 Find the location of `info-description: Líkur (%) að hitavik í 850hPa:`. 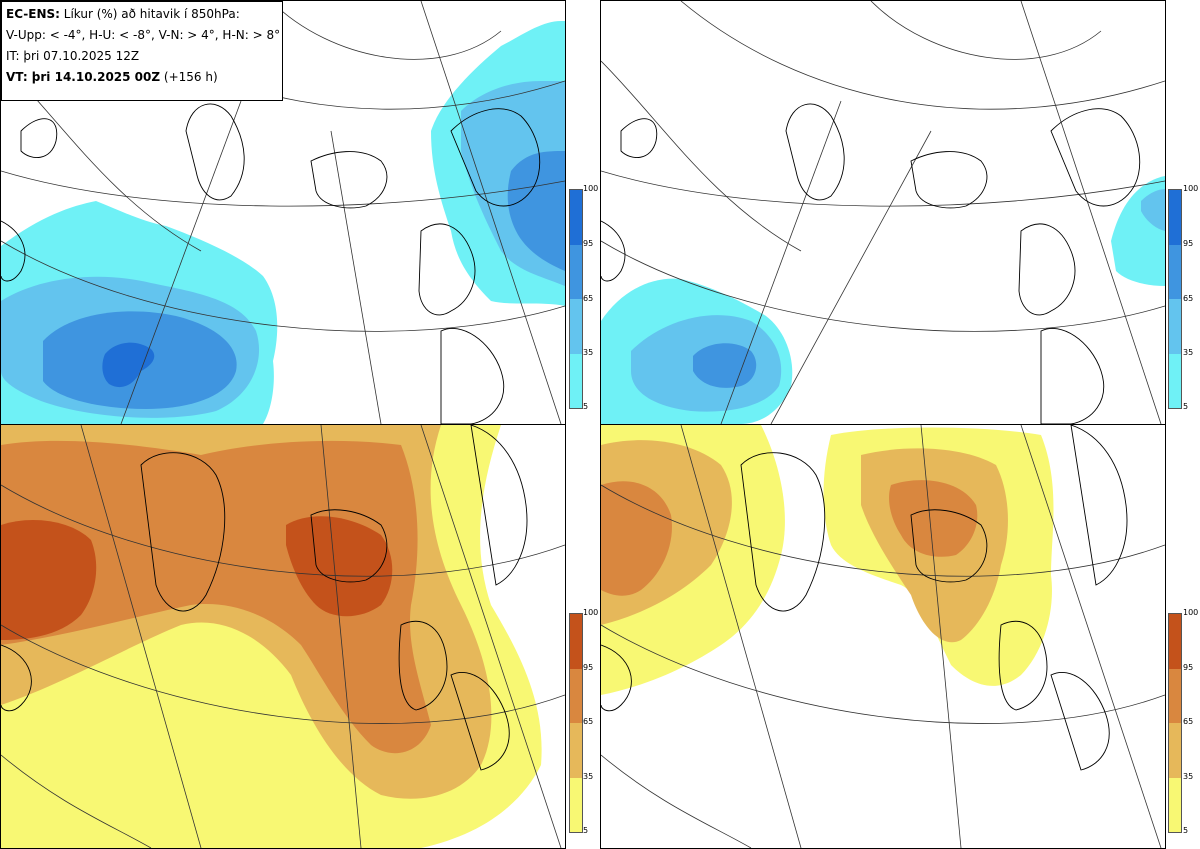

info-description: Líkur (%) að hitavik í 850hPa: is located at coordinates (149, 14).